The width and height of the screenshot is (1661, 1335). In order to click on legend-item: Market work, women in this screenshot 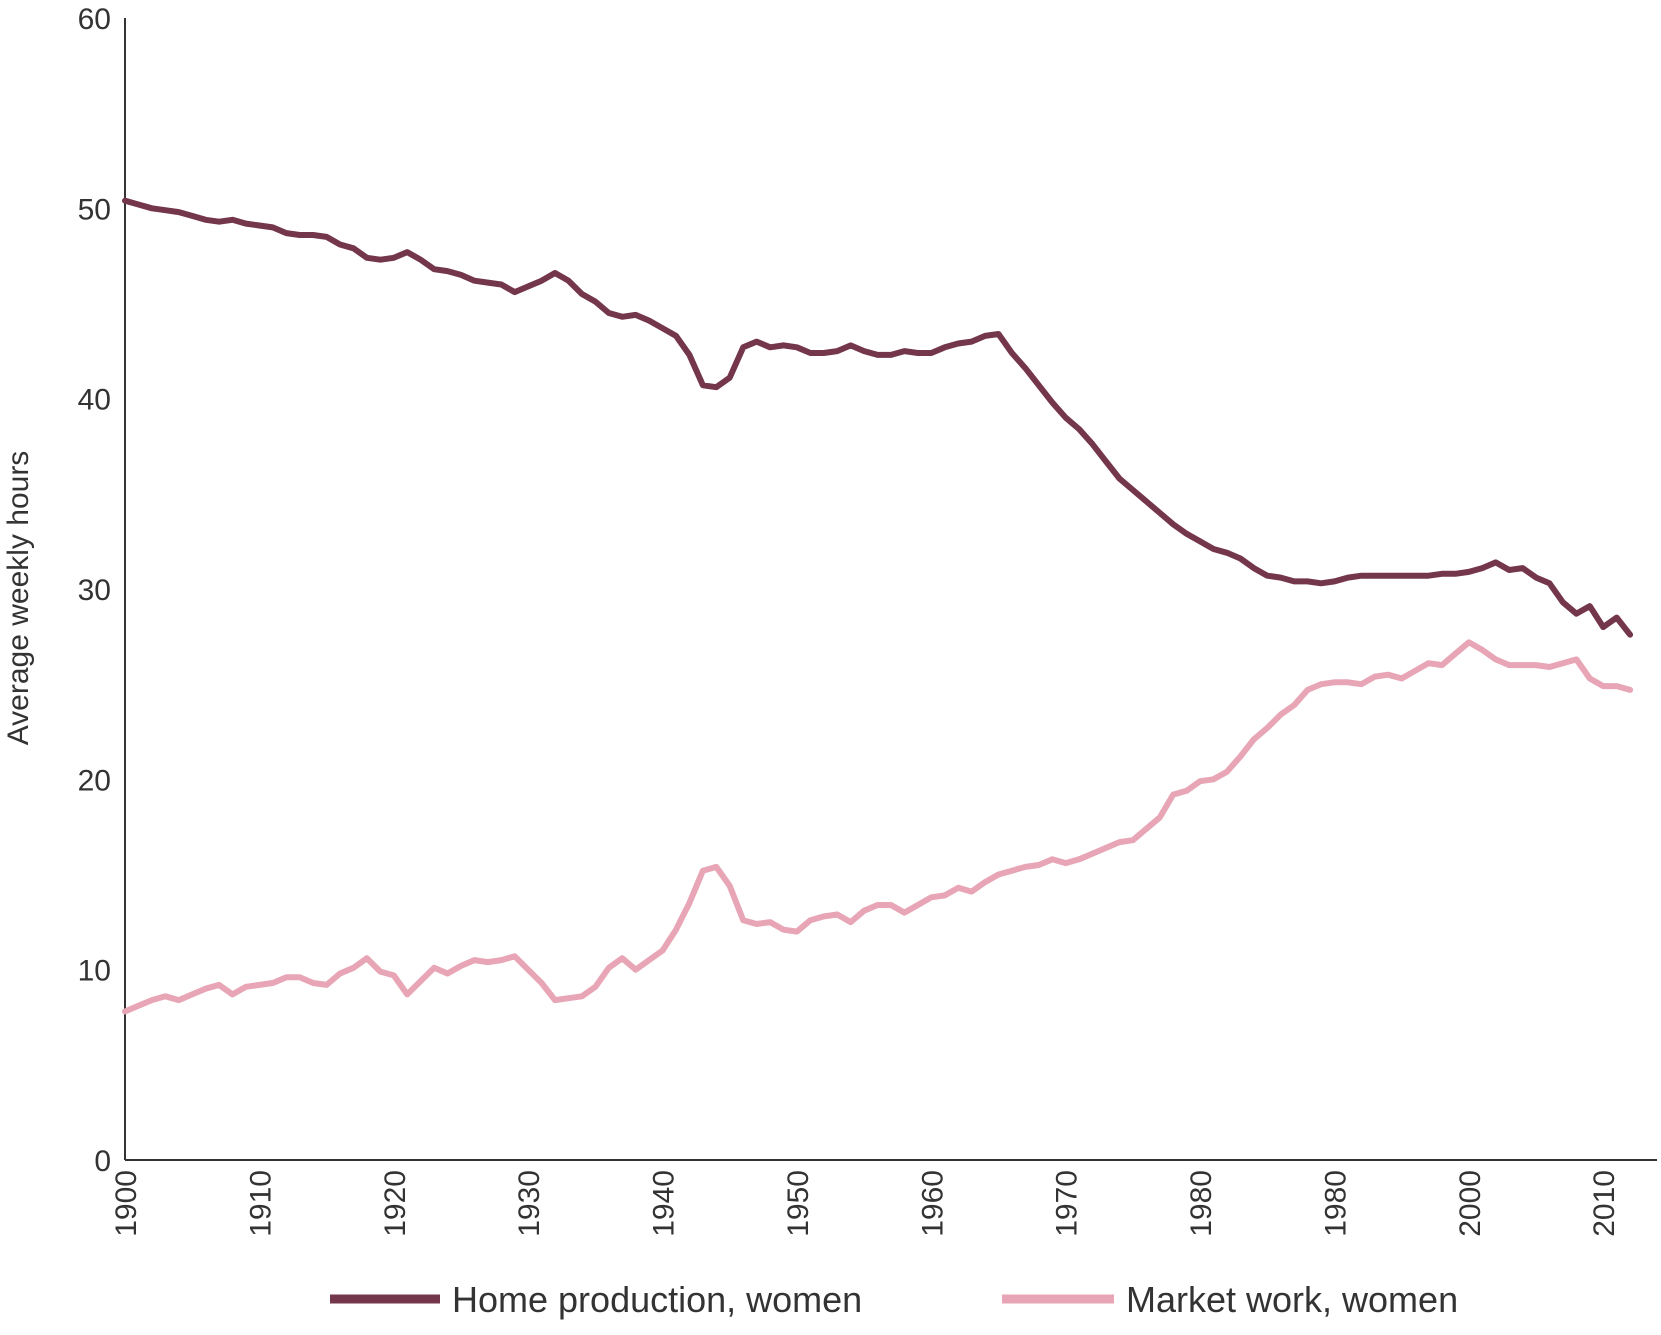, I will do `click(1230, 1299)`.